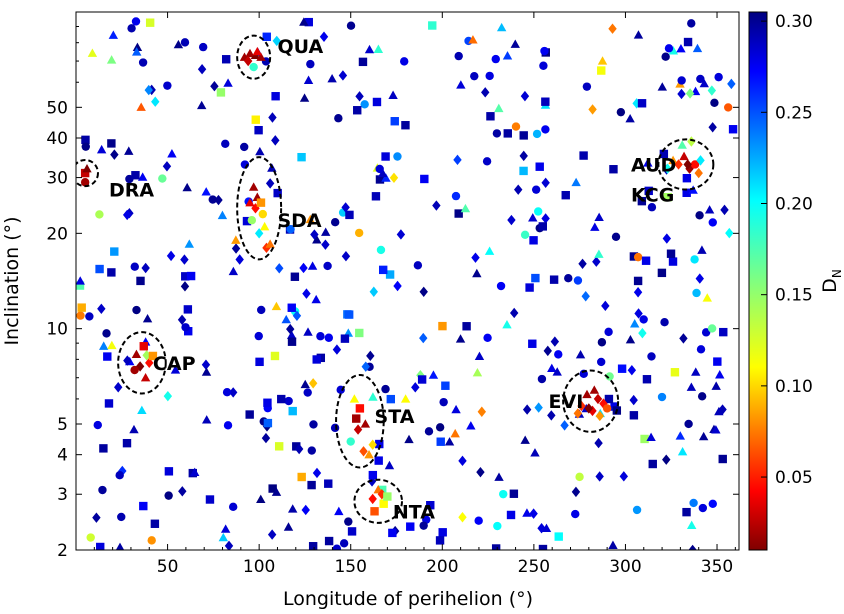 Image resolution: width=844 pixels, height=614 pixels. I want to click on shower-label-aud: AUD, so click(653, 165).